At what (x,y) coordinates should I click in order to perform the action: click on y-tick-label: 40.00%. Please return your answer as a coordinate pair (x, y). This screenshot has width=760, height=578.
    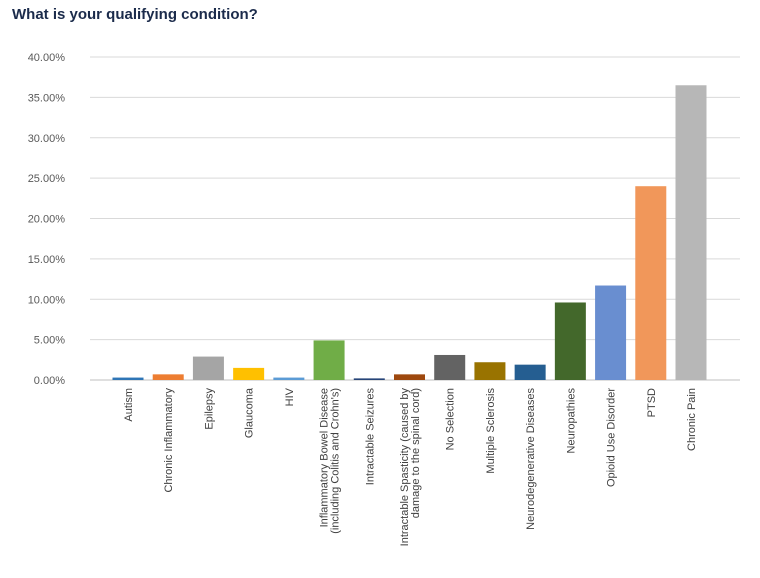
    Looking at the image, I should click on (47, 58).